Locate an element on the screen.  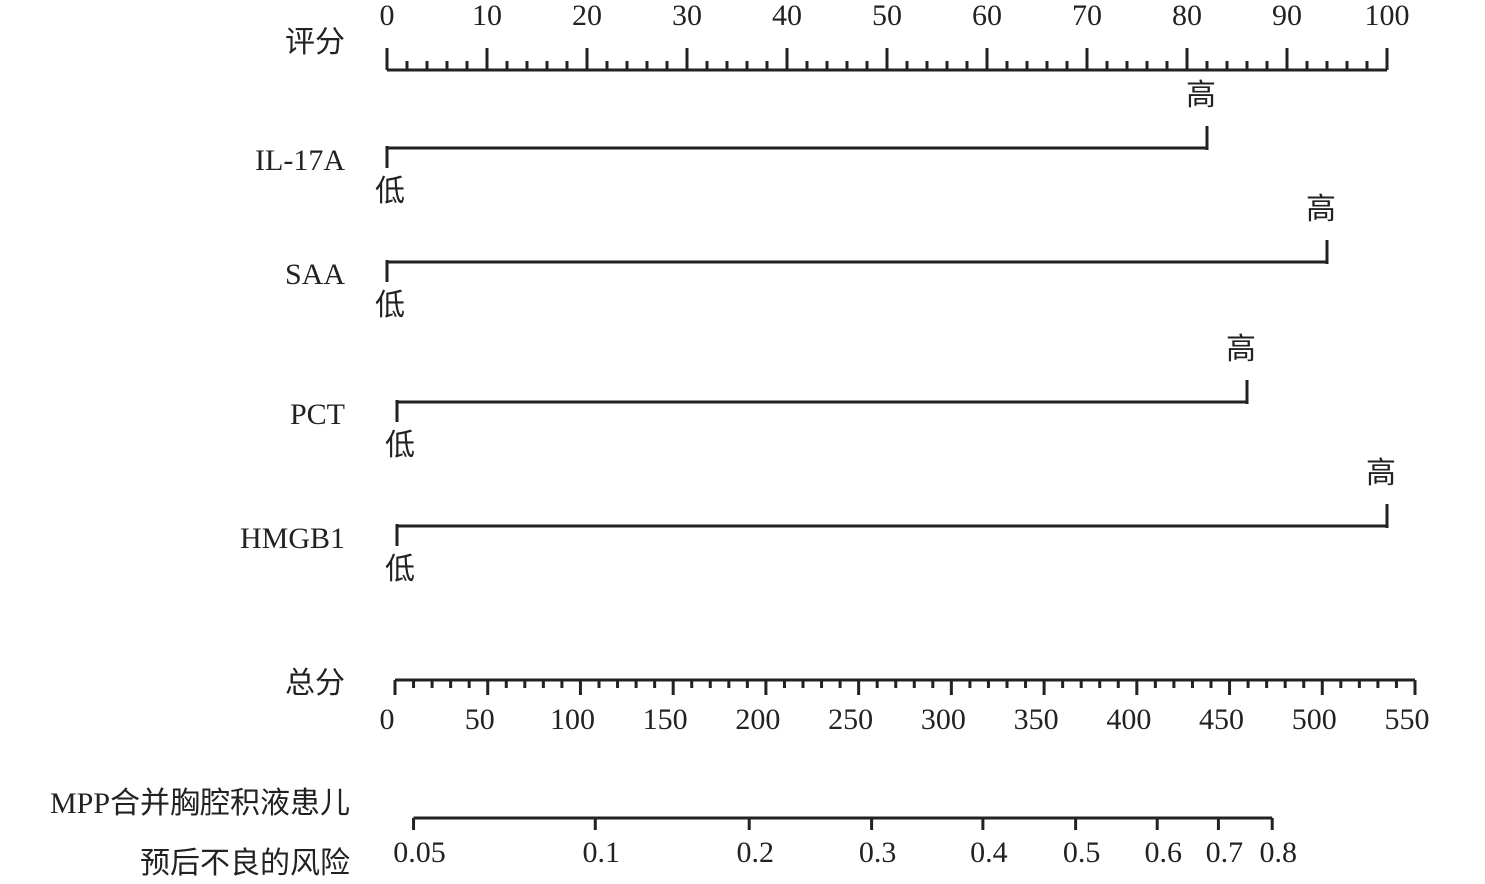
predictor-label: SAA is located at coordinates (315, 274).